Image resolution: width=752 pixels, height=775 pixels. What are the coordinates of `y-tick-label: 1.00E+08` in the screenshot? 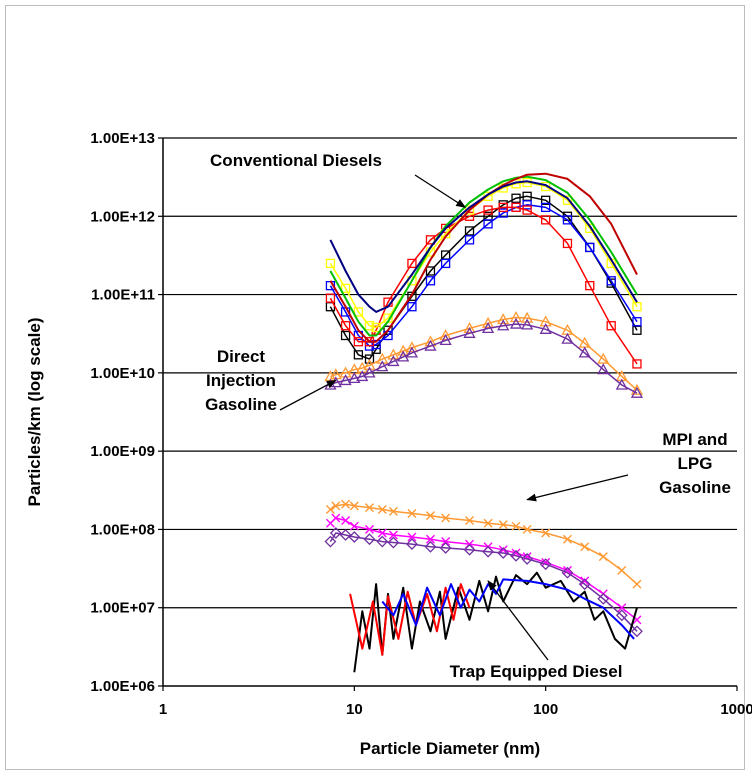 It's located at (122, 529).